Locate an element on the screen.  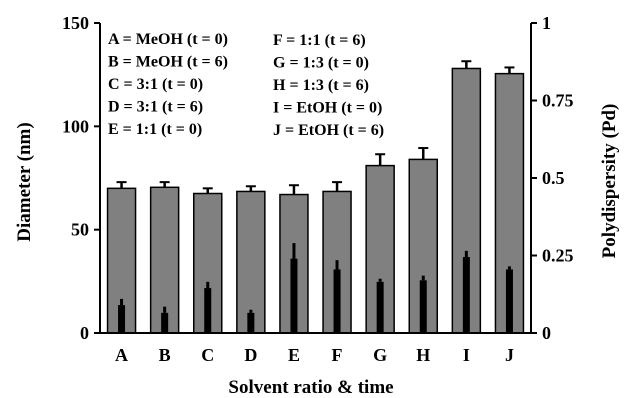
legend-entry: J = EtOH (t = 6) is located at coordinates (328, 130).